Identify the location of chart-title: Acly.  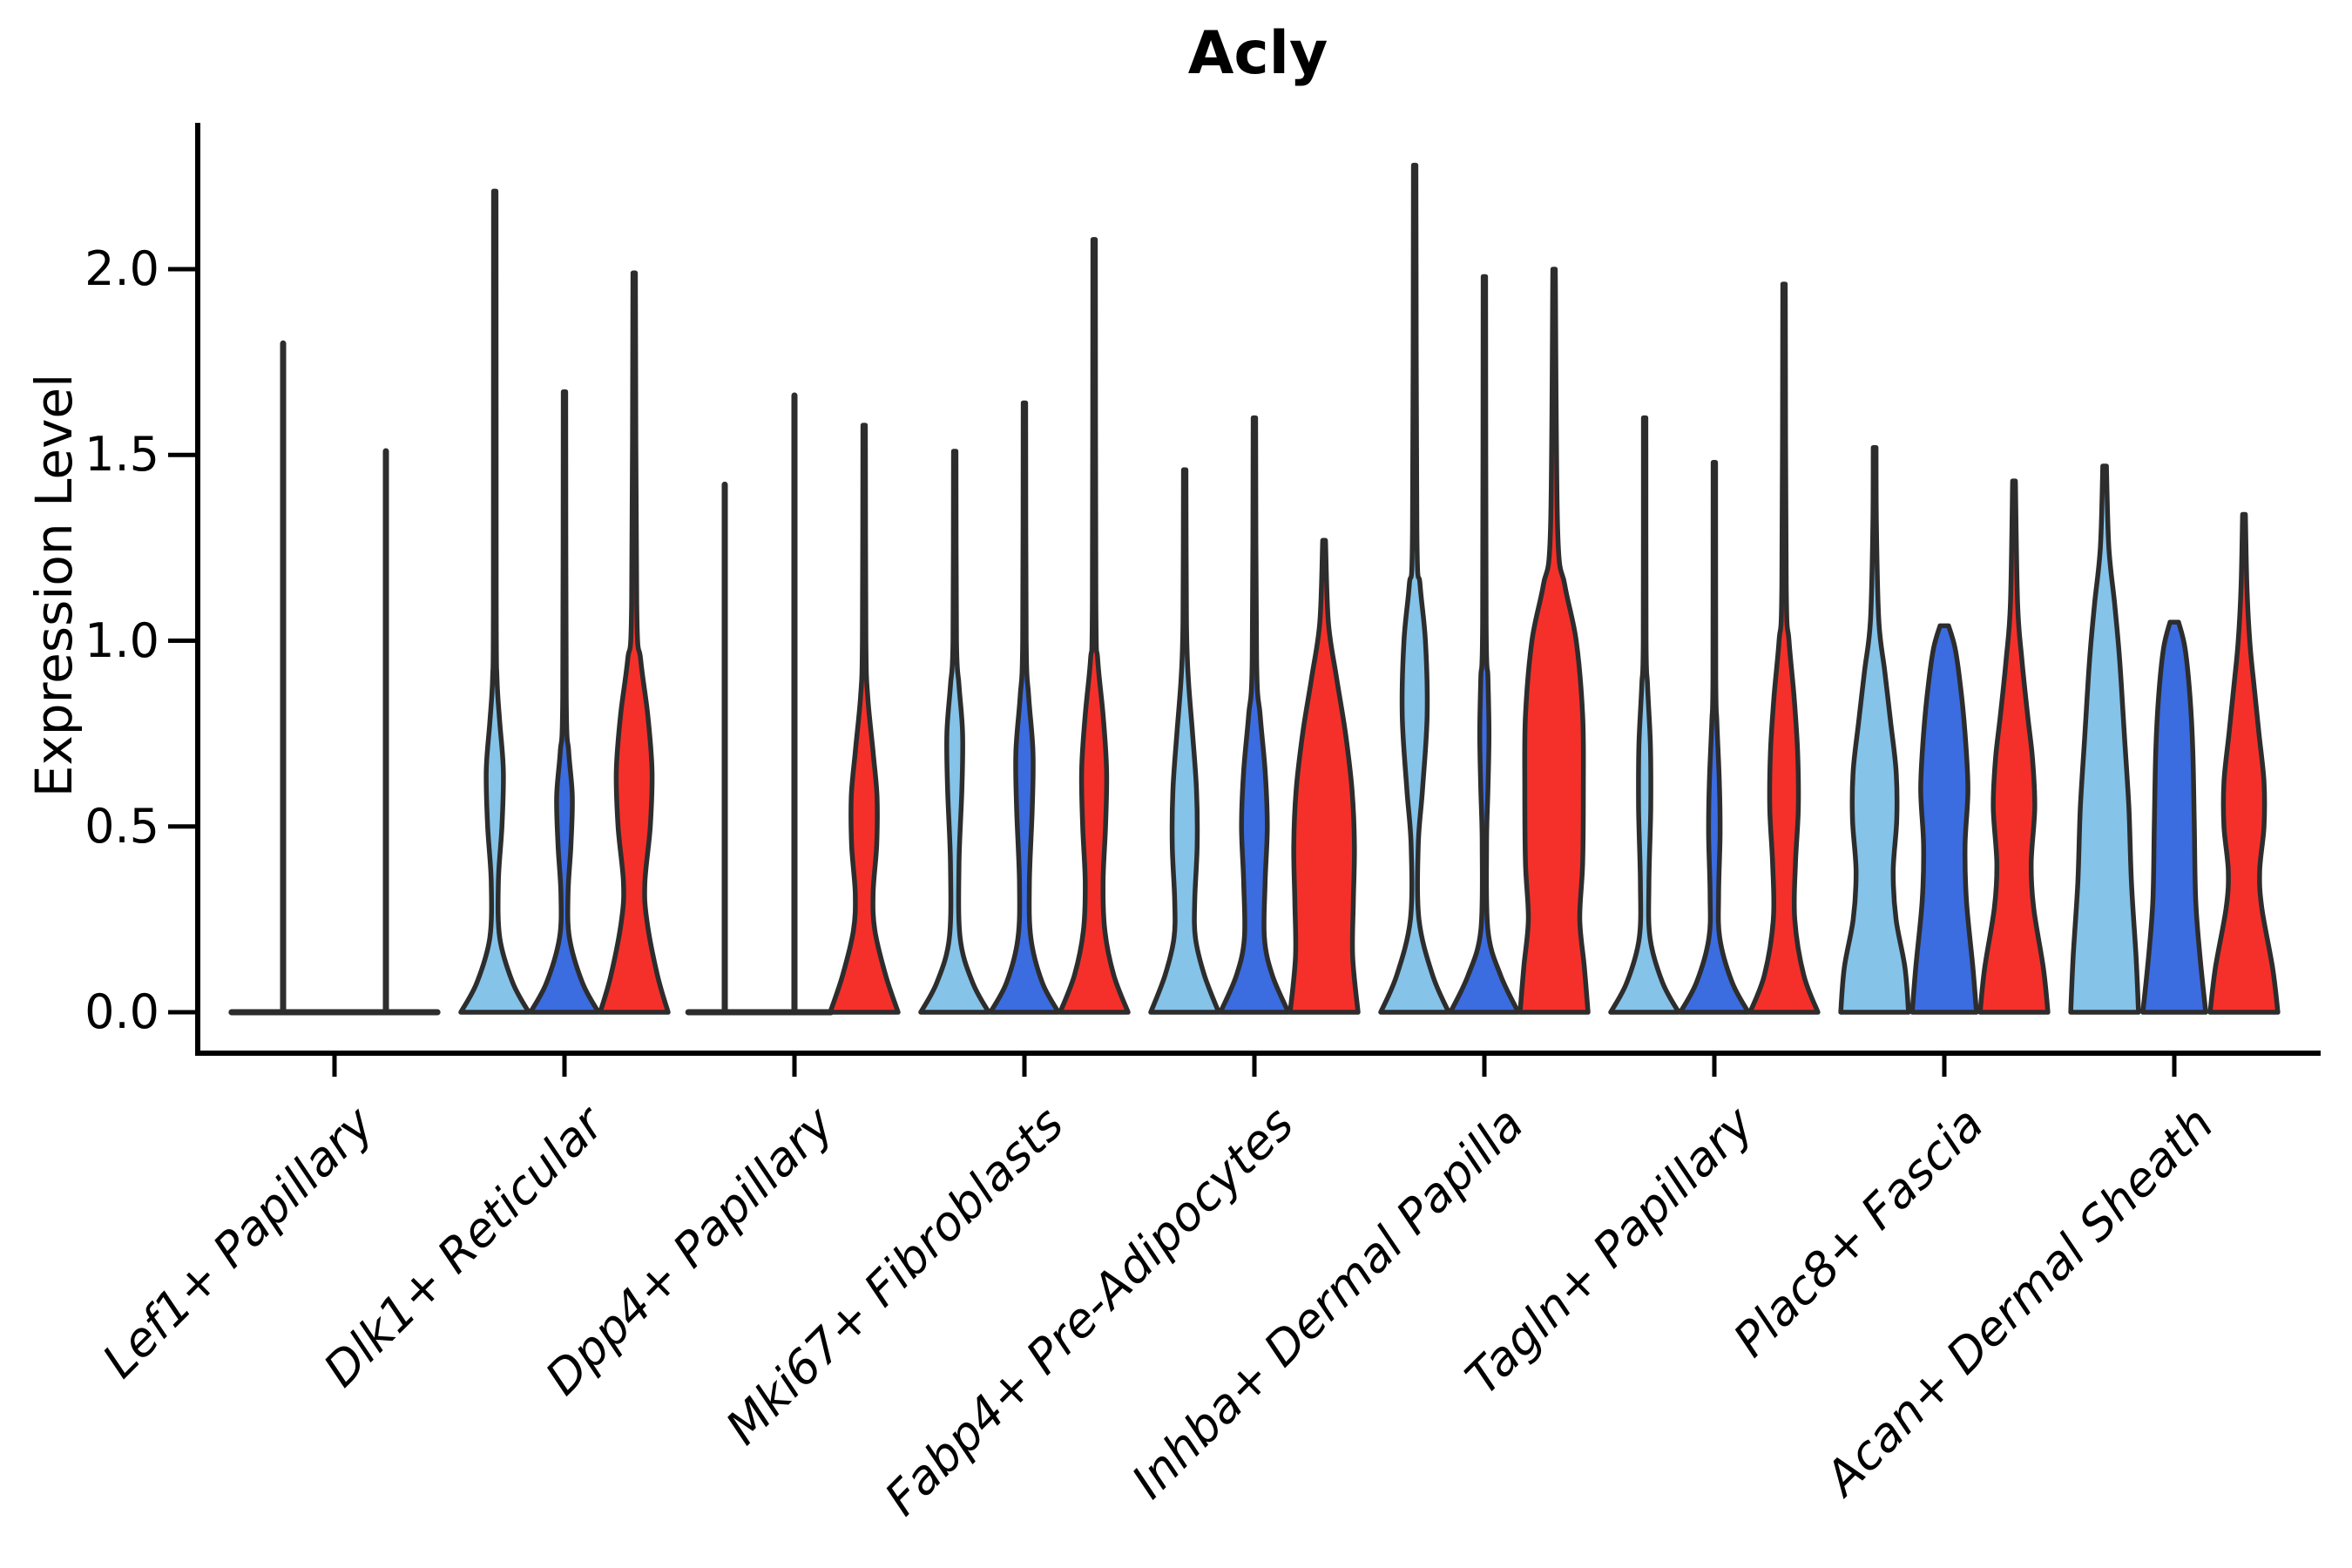
(1257, 53).